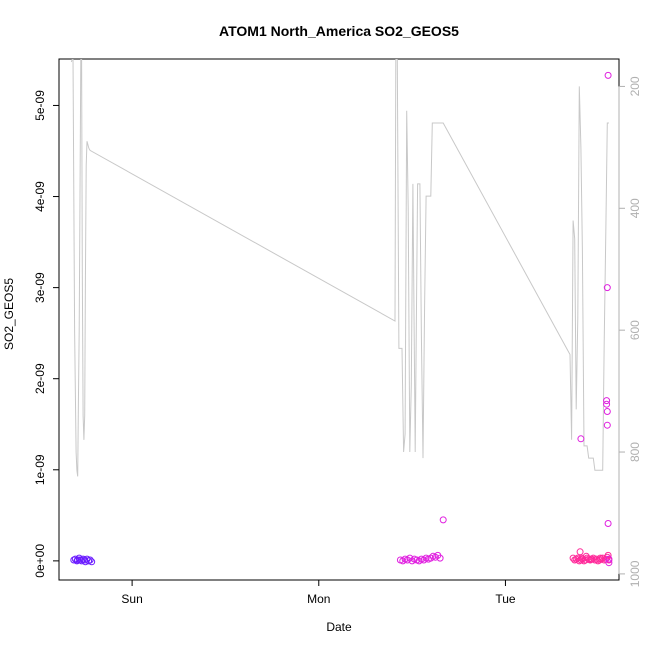 Image resolution: width=650 pixels, height=650 pixels. What do you see at coordinates (131, 599) in the screenshot?
I see `x-tick-label: Sun` at bounding box center [131, 599].